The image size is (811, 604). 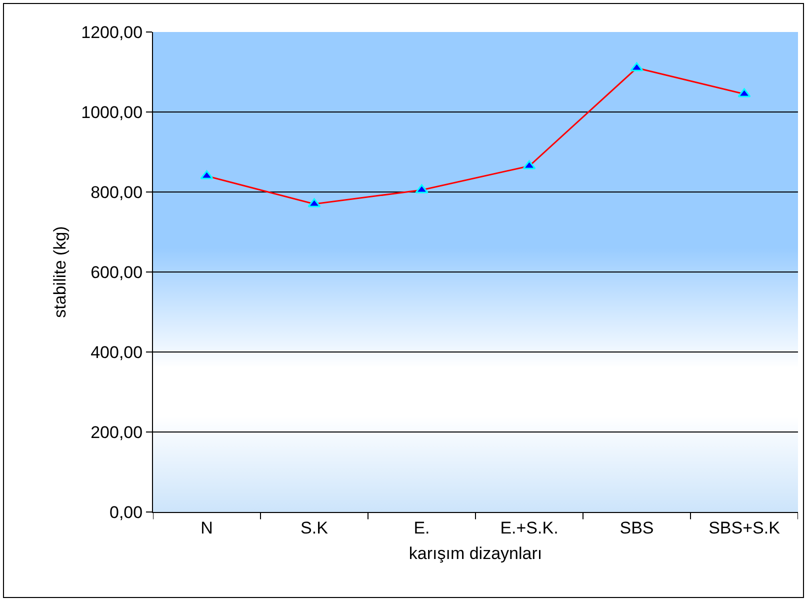 What do you see at coordinates (206, 528) in the screenshot?
I see `x-tick-label: N` at bounding box center [206, 528].